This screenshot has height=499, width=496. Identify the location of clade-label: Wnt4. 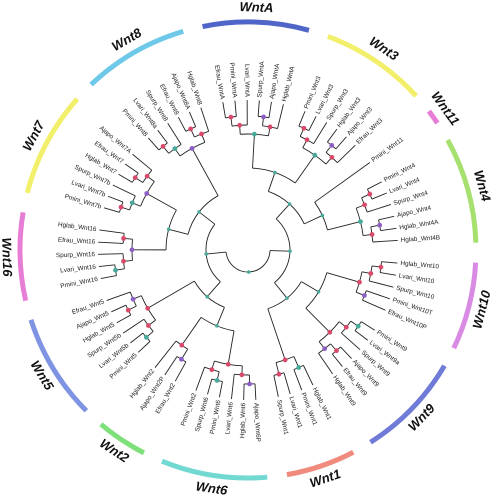
(482, 185).